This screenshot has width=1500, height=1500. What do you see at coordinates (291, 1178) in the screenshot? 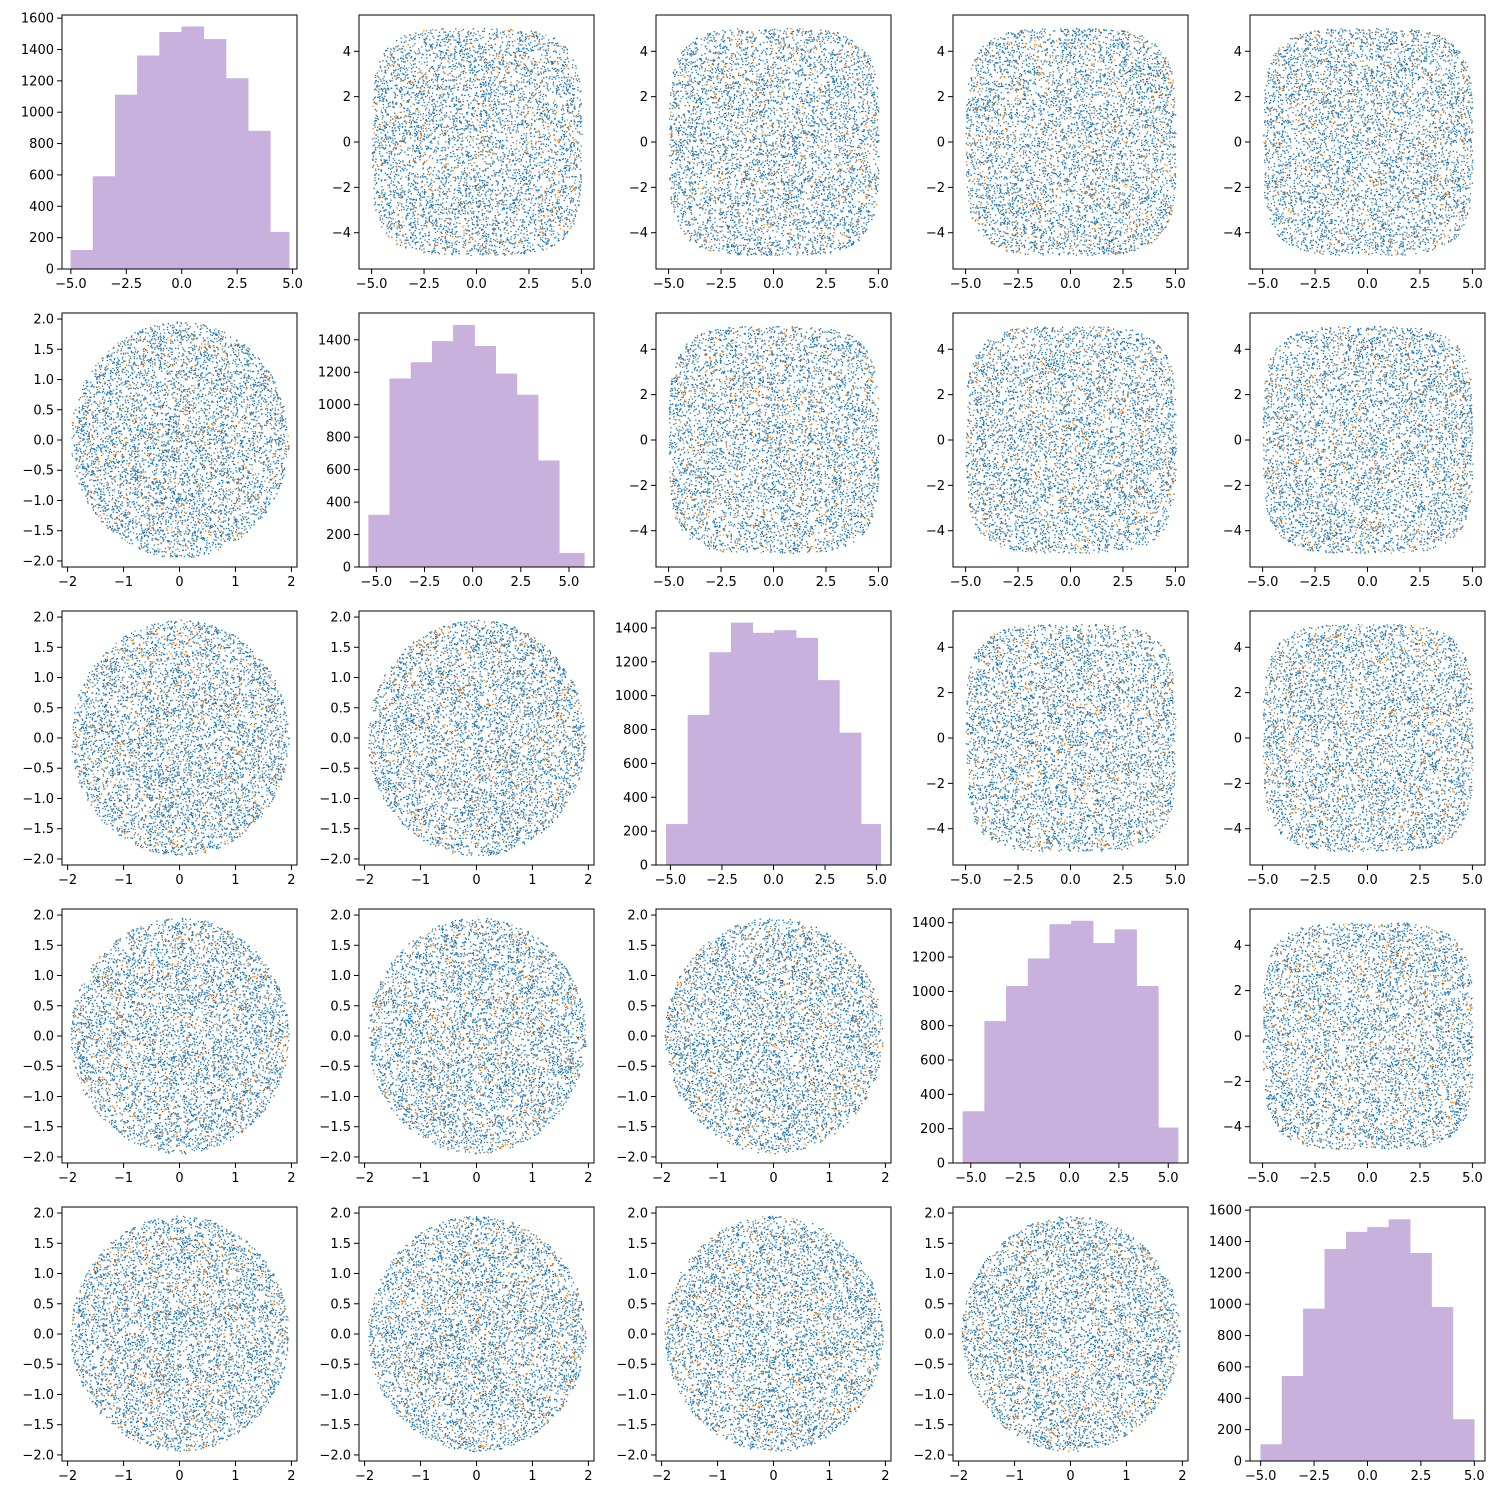
I see `x-tick-label: 2` at bounding box center [291, 1178].